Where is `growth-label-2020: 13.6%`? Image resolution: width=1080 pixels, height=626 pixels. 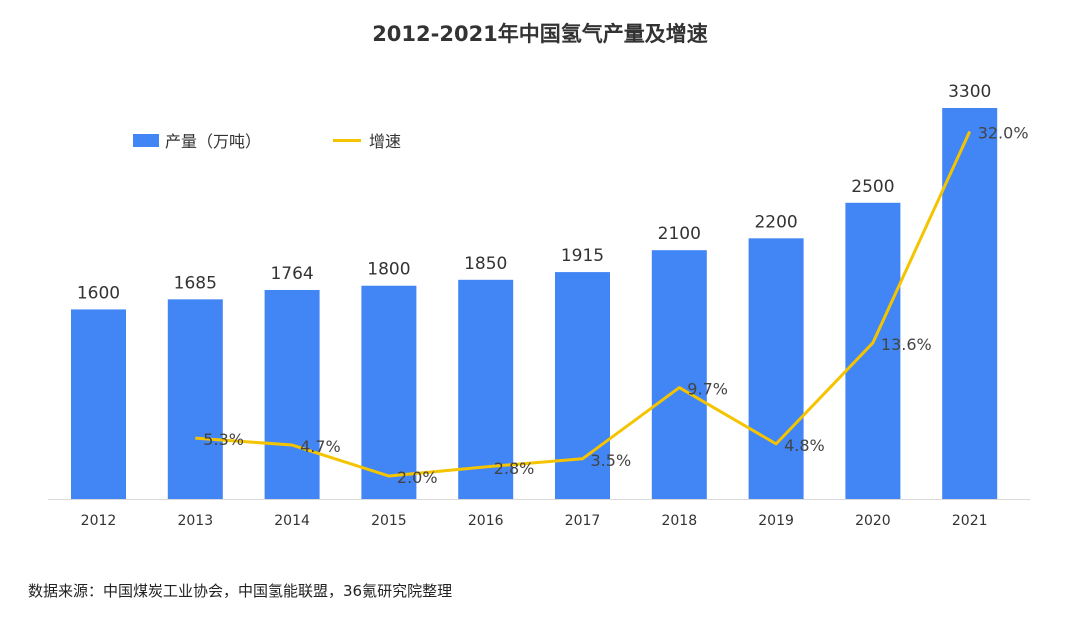
growth-label-2020: 13.6% is located at coordinates (906, 344).